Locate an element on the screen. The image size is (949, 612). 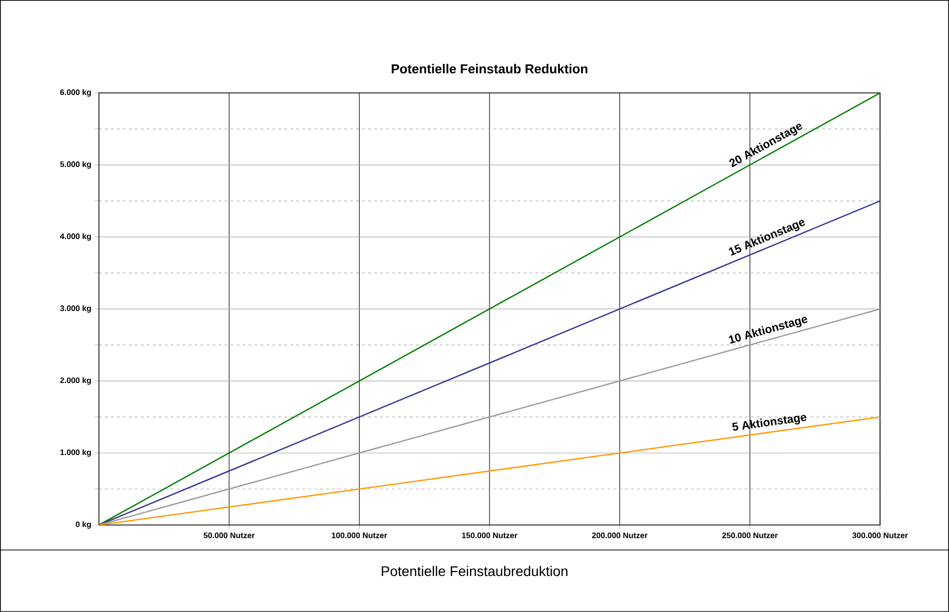
chart-title: Potentielle Feinstaub Reduktion is located at coordinates (490, 69).